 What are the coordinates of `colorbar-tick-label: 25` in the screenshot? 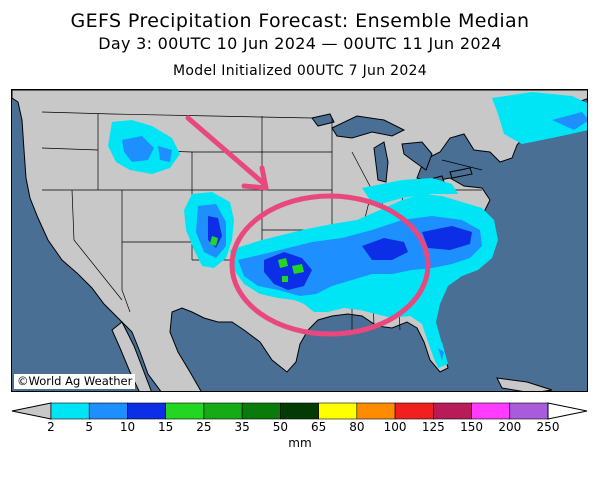 It's located at (204, 427).